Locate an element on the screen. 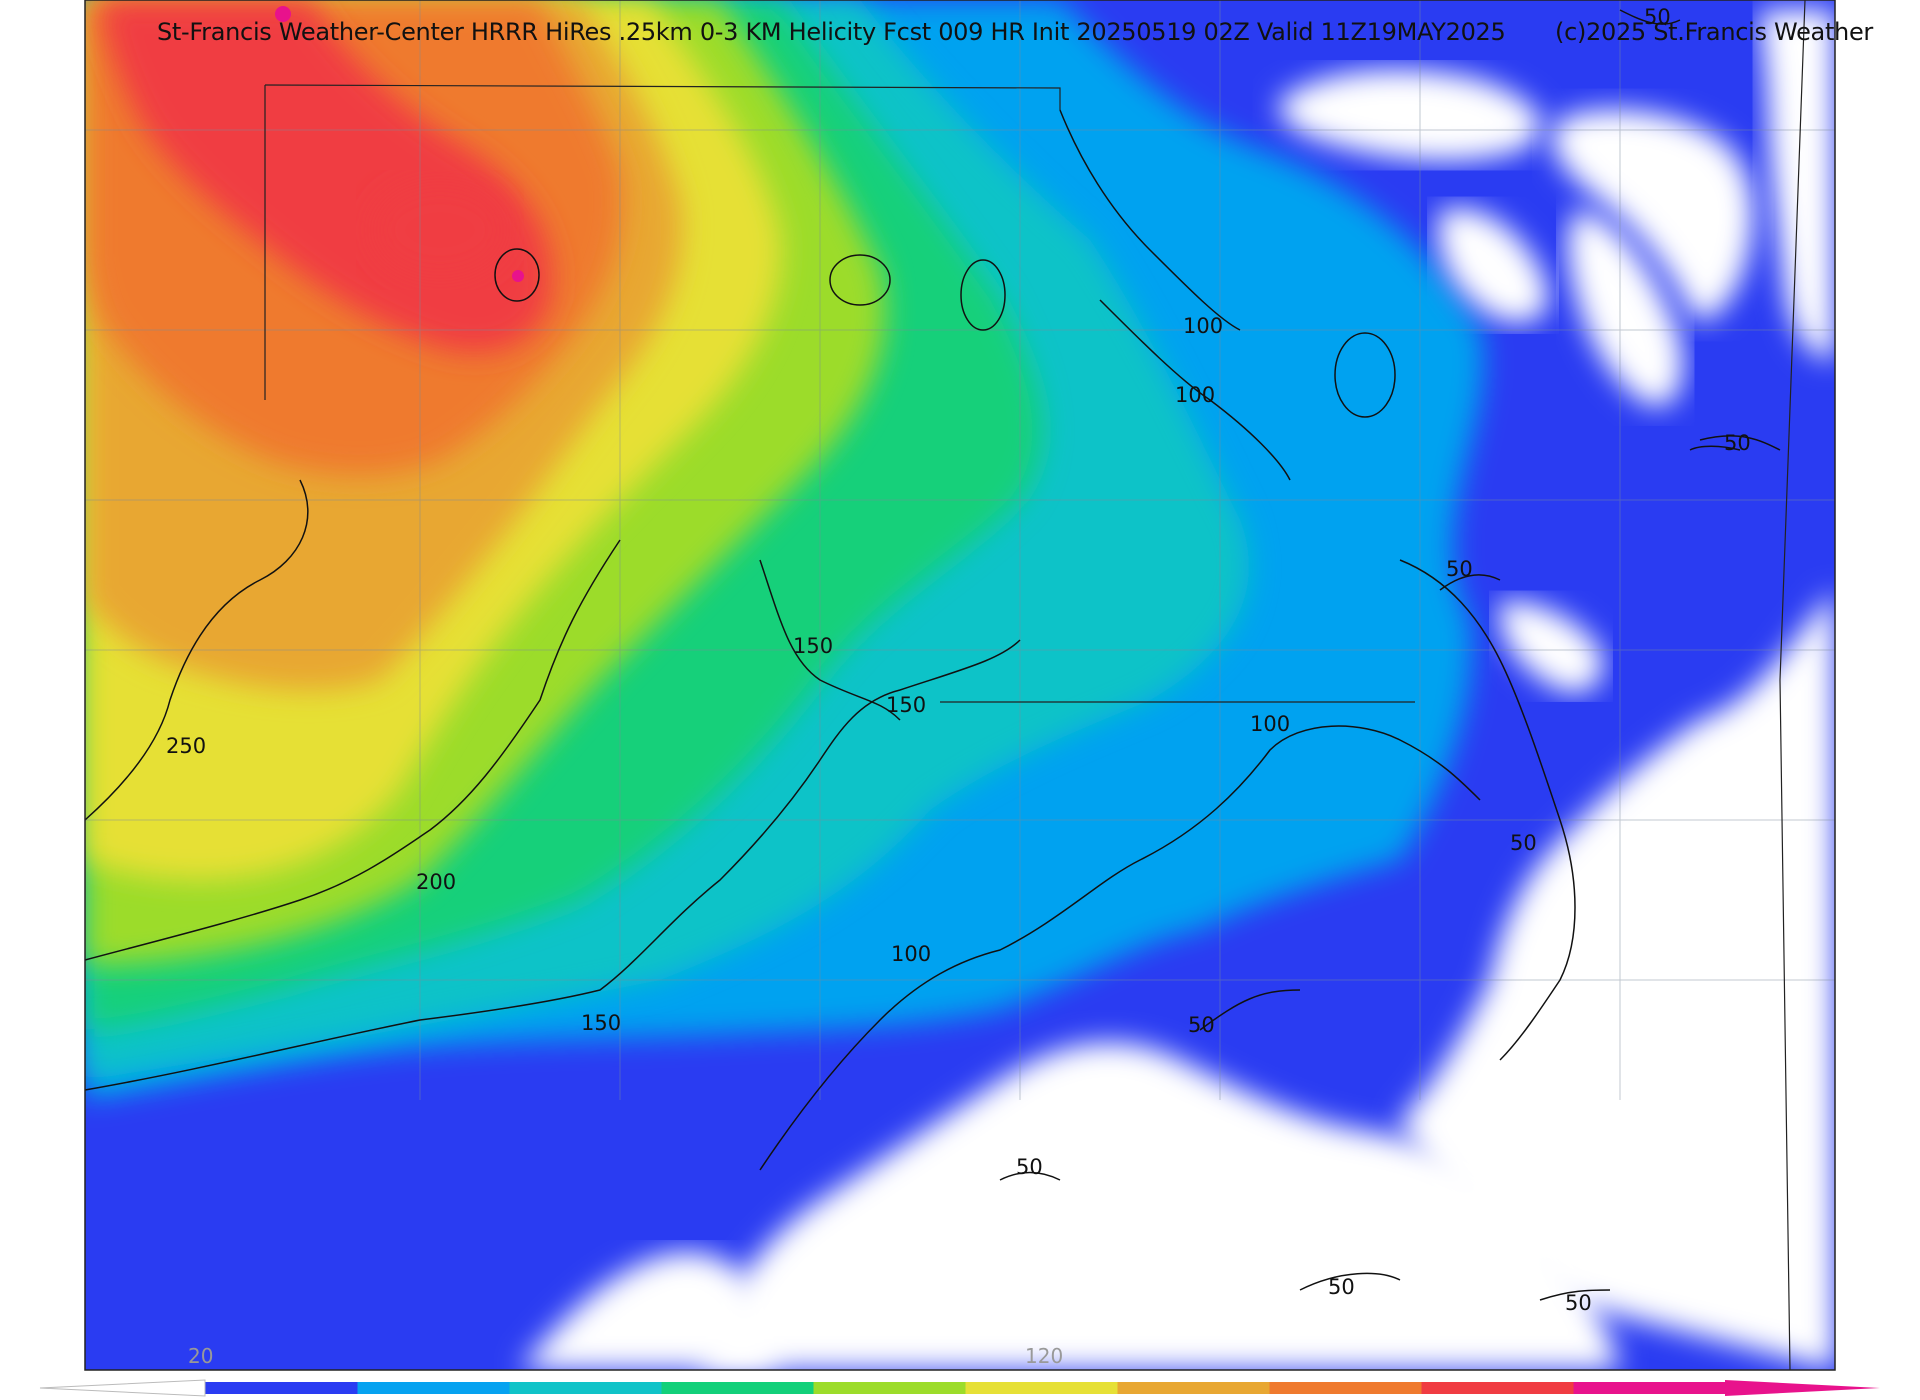  field-white-ne5 is located at coordinates (1797, 185).